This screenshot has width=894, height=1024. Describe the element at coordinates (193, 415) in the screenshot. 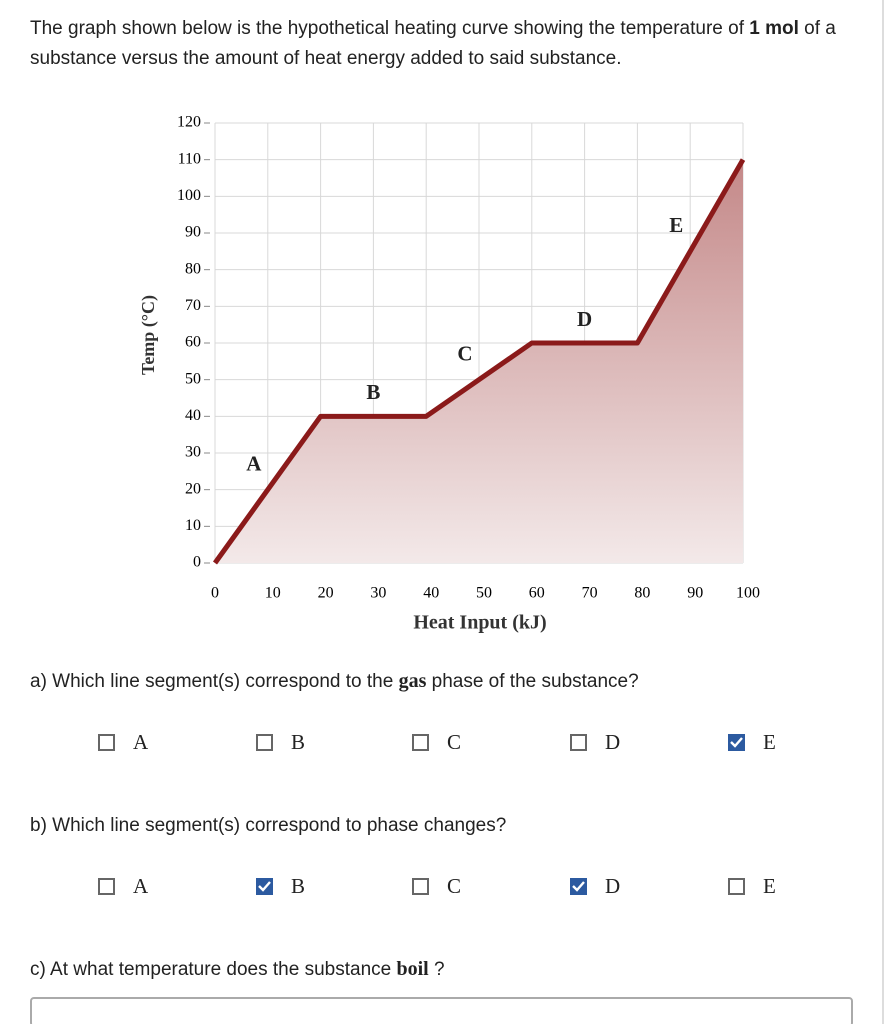

I see `y-tick-label: 40` at that location.